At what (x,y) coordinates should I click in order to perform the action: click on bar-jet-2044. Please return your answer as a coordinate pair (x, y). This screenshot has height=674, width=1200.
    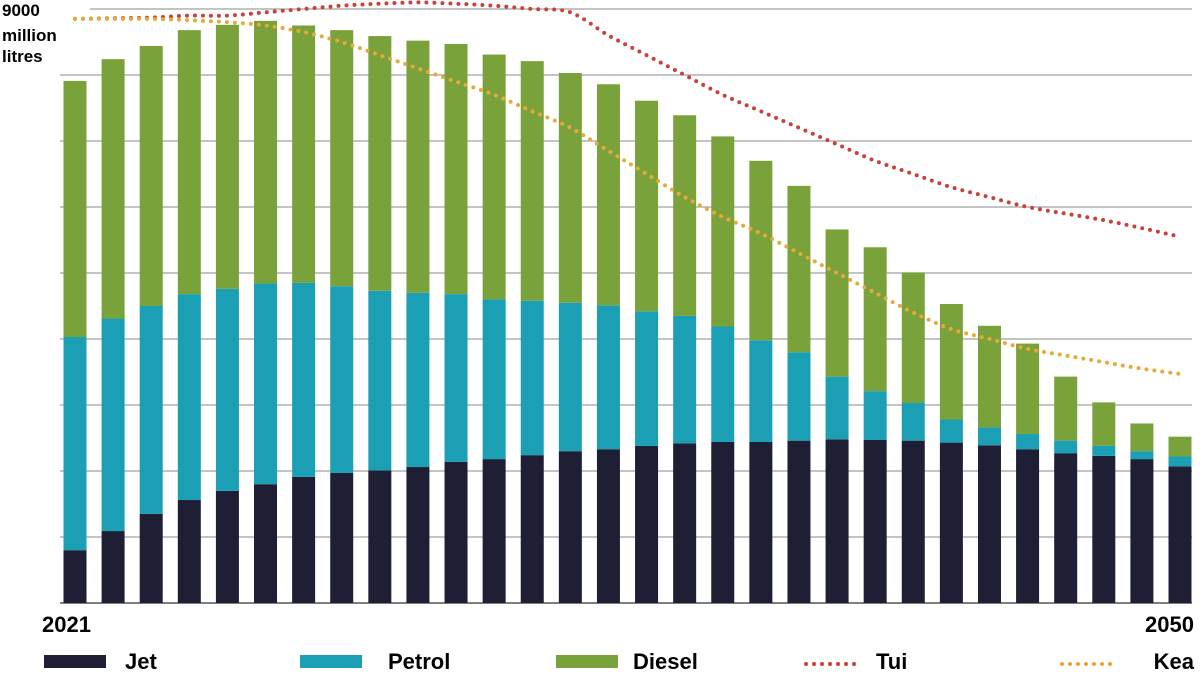
    Looking at the image, I should click on (951, 522).